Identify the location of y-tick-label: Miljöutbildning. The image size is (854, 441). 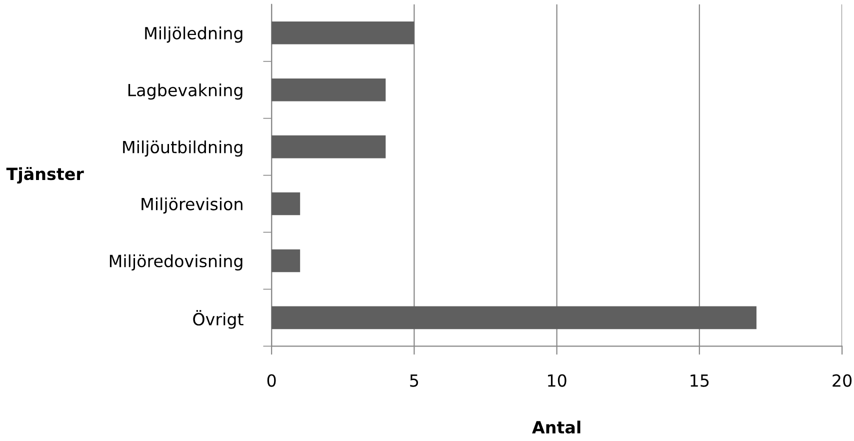
(182, 148).